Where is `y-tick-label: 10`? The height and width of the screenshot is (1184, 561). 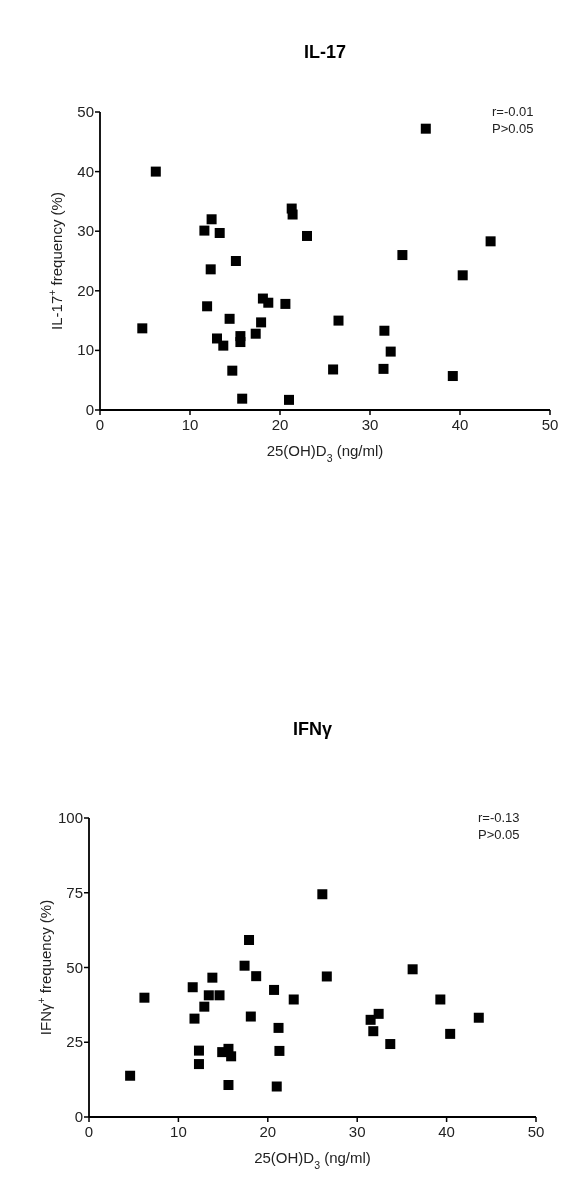 y-tick-label: 10 is located at coordinates (85, 350).